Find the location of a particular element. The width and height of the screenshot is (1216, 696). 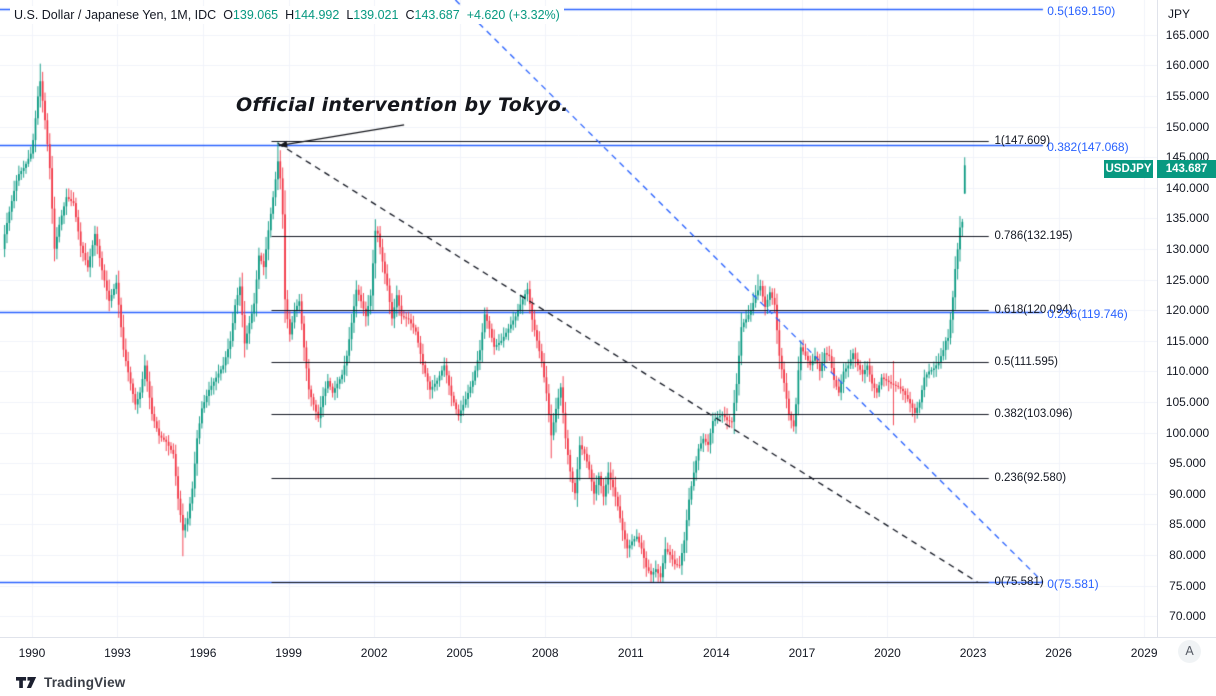

low-value: 139.021 is located at coordinates (376, 15).